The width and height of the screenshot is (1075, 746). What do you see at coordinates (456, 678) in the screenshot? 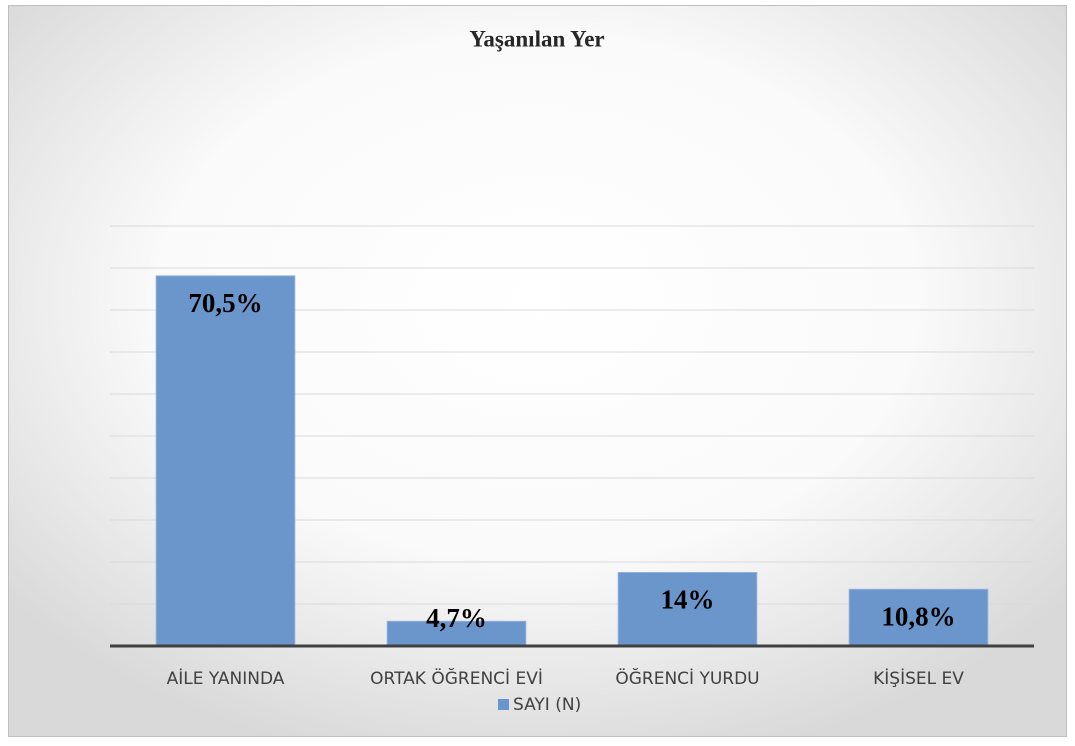
I see `x-tick-label: ORTAK ÖĞRENCİ EVİ` at bounding box center [456, 678].